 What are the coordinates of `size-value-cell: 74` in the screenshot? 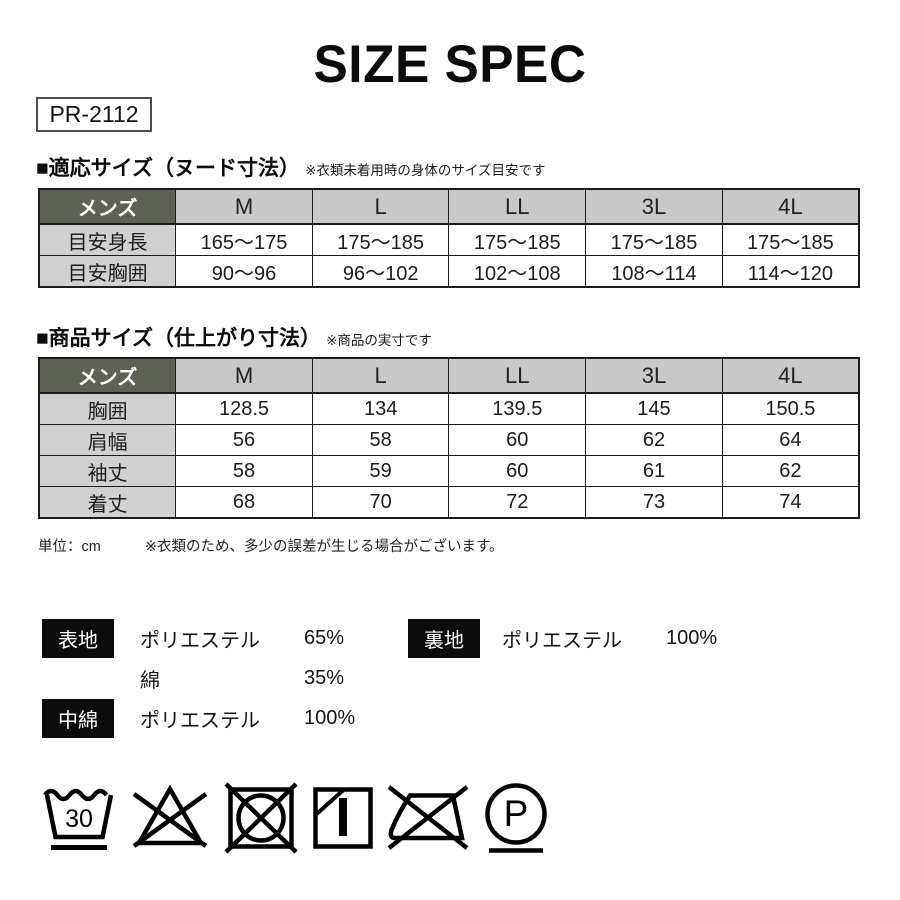 It's located at (790, 502).